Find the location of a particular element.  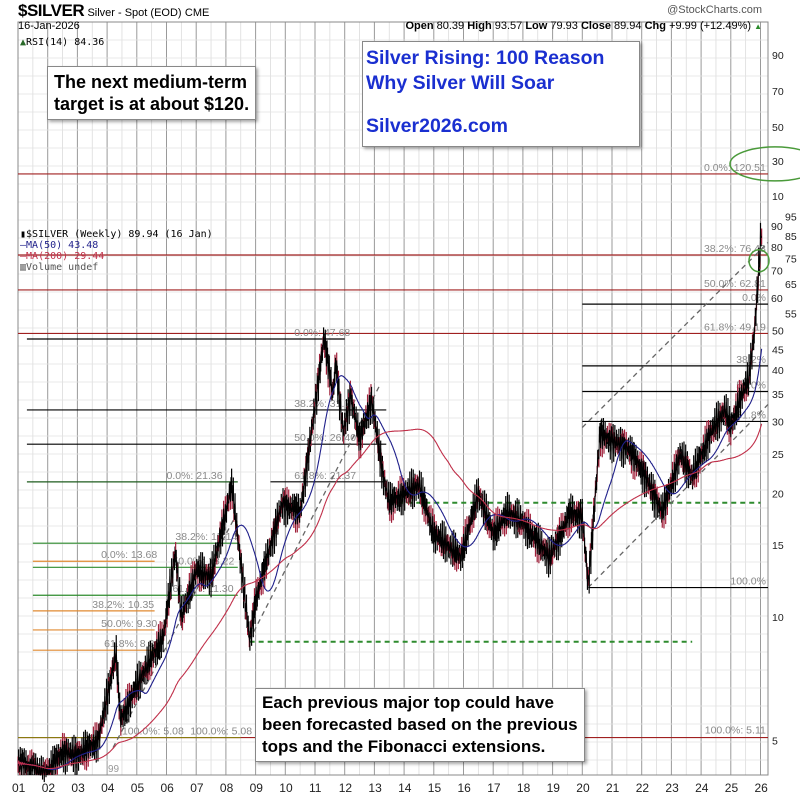

price-axis-tick: 15 is located at coordinates (778, 546).